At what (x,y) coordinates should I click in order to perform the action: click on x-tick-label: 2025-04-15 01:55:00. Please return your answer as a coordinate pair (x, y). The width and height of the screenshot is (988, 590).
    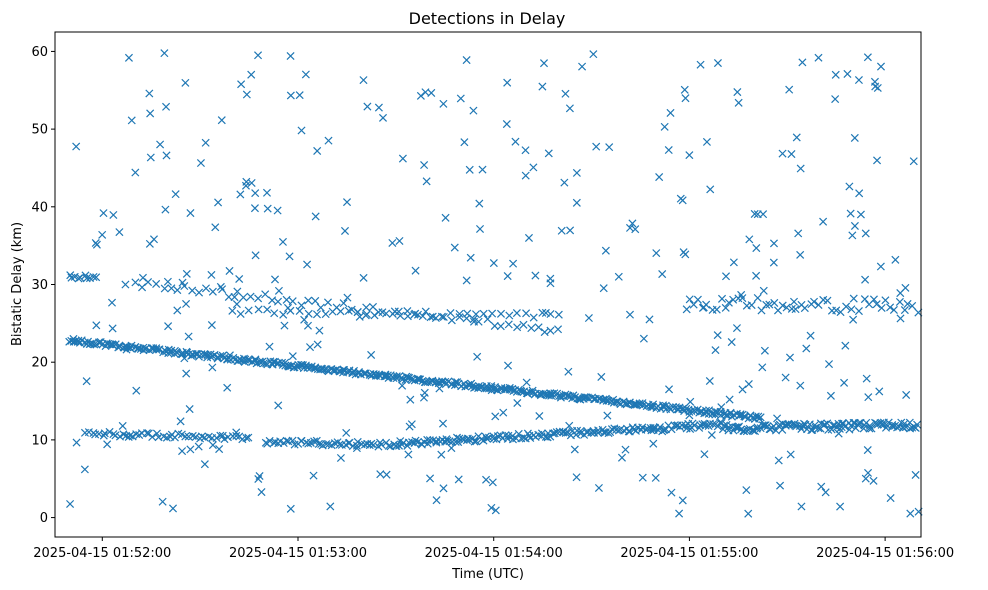
    Looking at the image, I should click on (689, 553).